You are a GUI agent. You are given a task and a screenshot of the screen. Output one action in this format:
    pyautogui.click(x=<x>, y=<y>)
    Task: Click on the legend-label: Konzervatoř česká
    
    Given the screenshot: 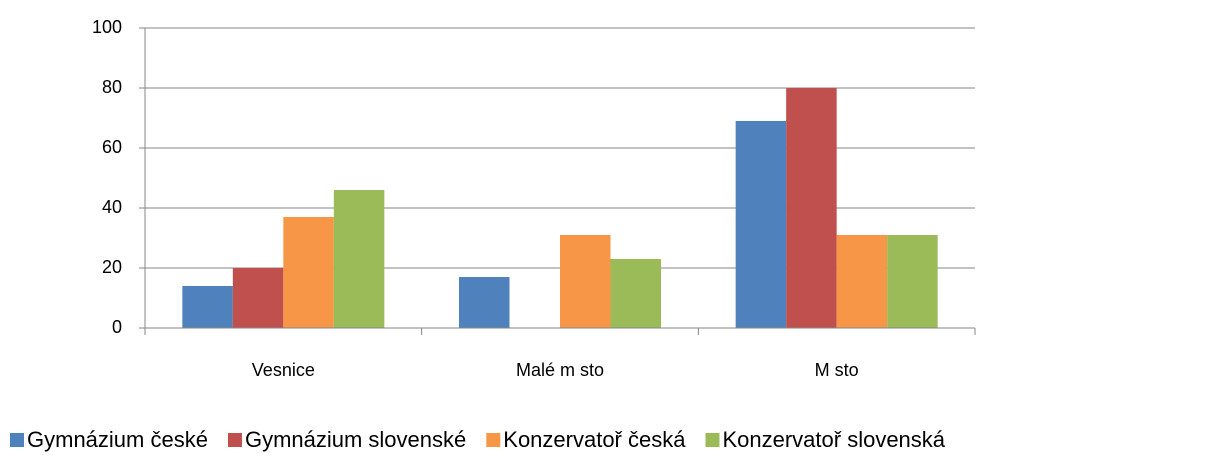 What is the action you would take?
    pyautogui.click(x=594, y=439)
    